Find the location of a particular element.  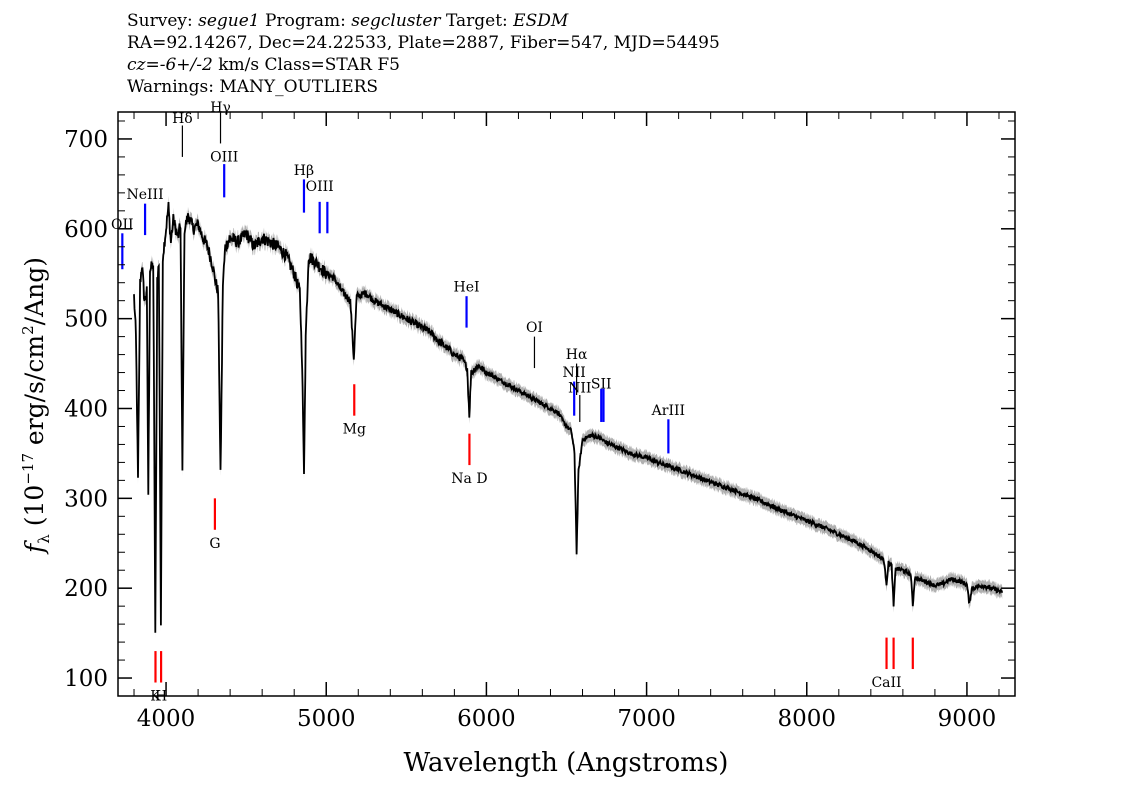

emission-line-label-7: NII is located at coordinates (574, 373).